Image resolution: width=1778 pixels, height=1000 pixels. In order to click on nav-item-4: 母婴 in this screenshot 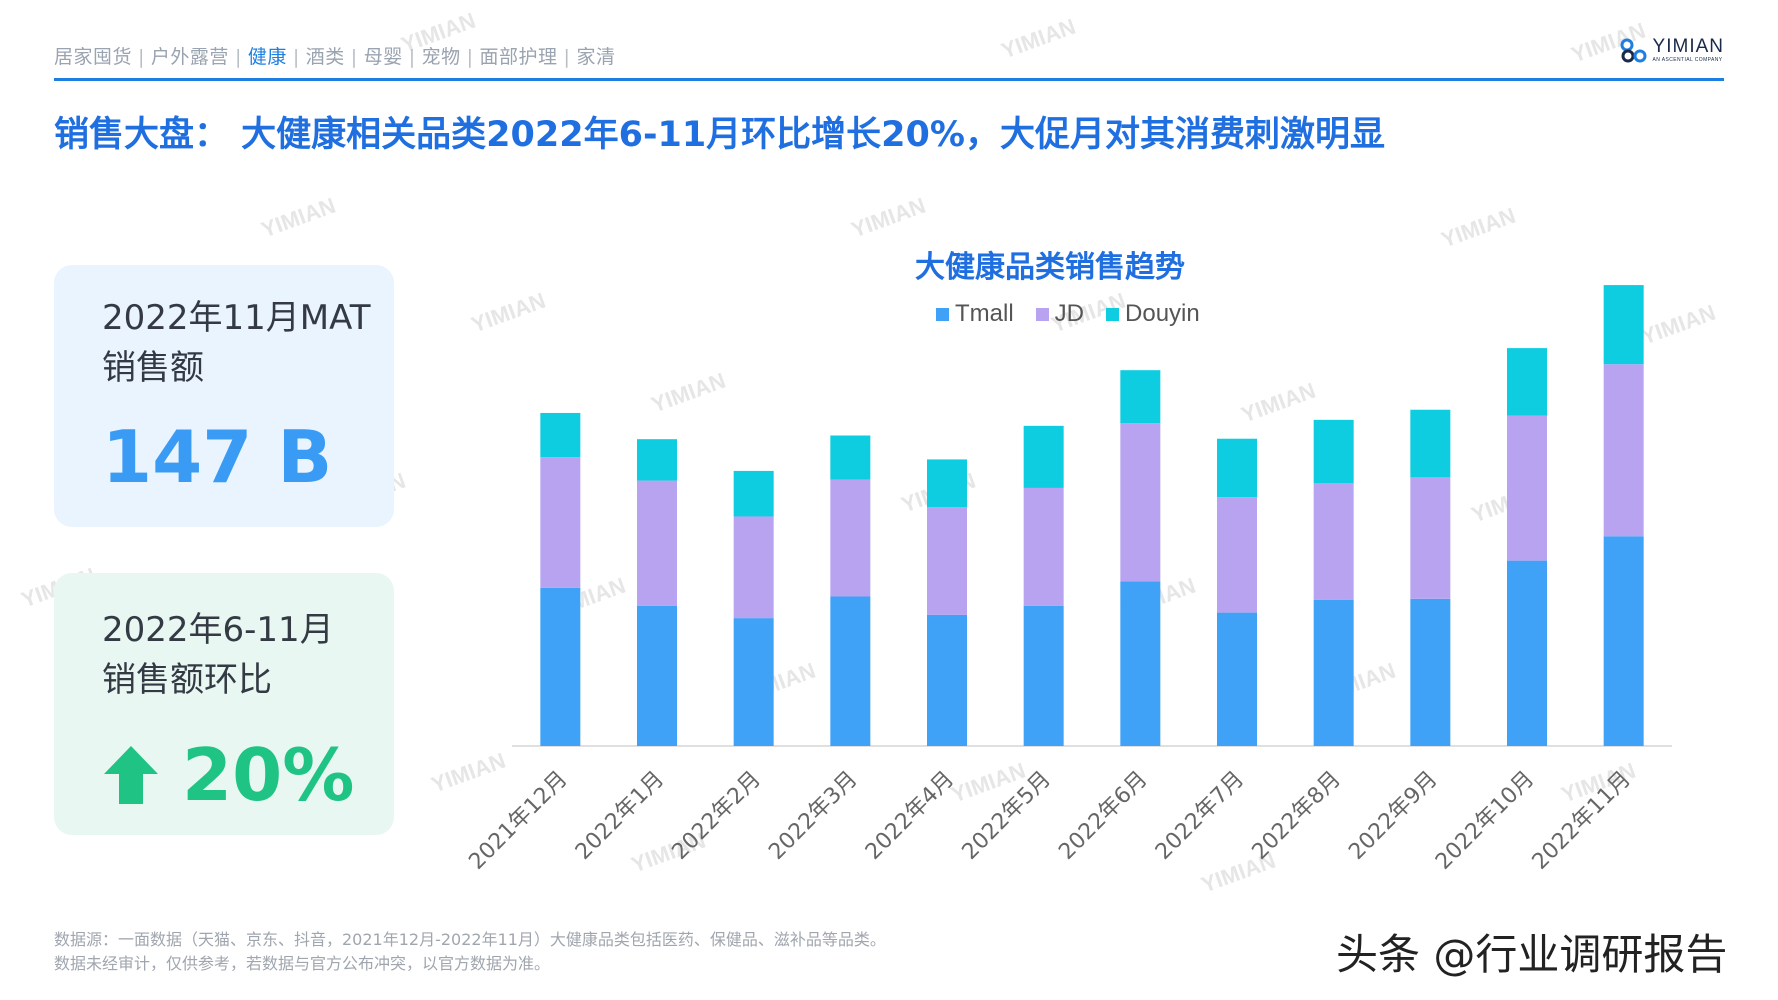, I will do `click(383, 57)`.